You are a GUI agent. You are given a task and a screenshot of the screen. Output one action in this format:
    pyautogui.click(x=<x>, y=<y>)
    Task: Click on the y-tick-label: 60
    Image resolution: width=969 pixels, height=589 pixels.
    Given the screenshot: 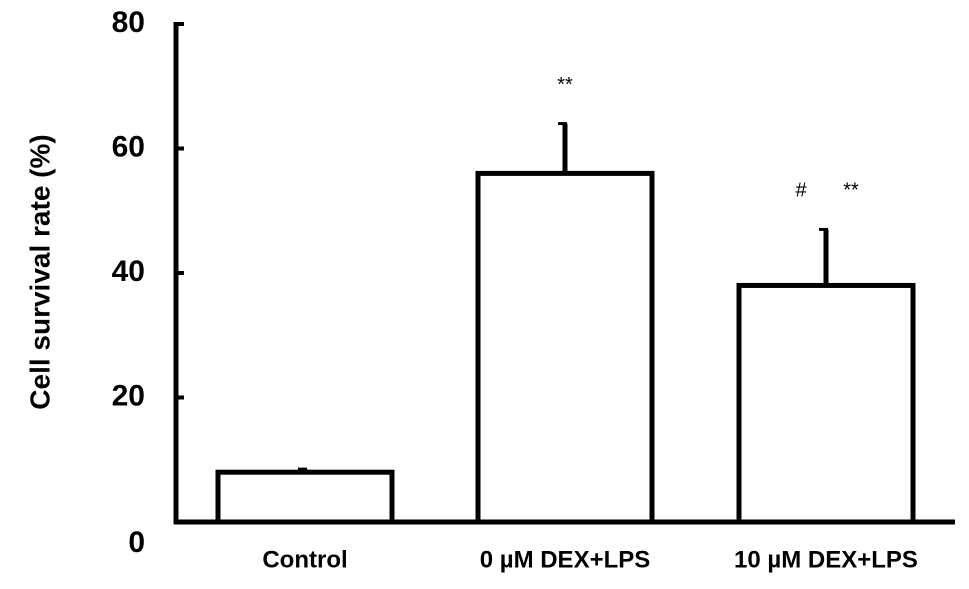 What is the action you would take?
    pyautogui.click(x=128, y=146)
    